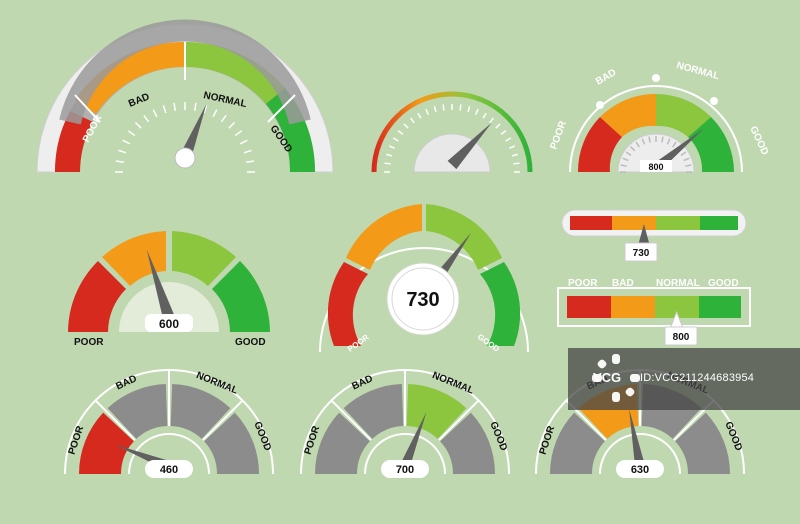 The image size is (800, 524). What do you see at coordinates (342, 443) in the screenshot?
I see `gauge-9-segment-poor` at bounding box center [342, 443].